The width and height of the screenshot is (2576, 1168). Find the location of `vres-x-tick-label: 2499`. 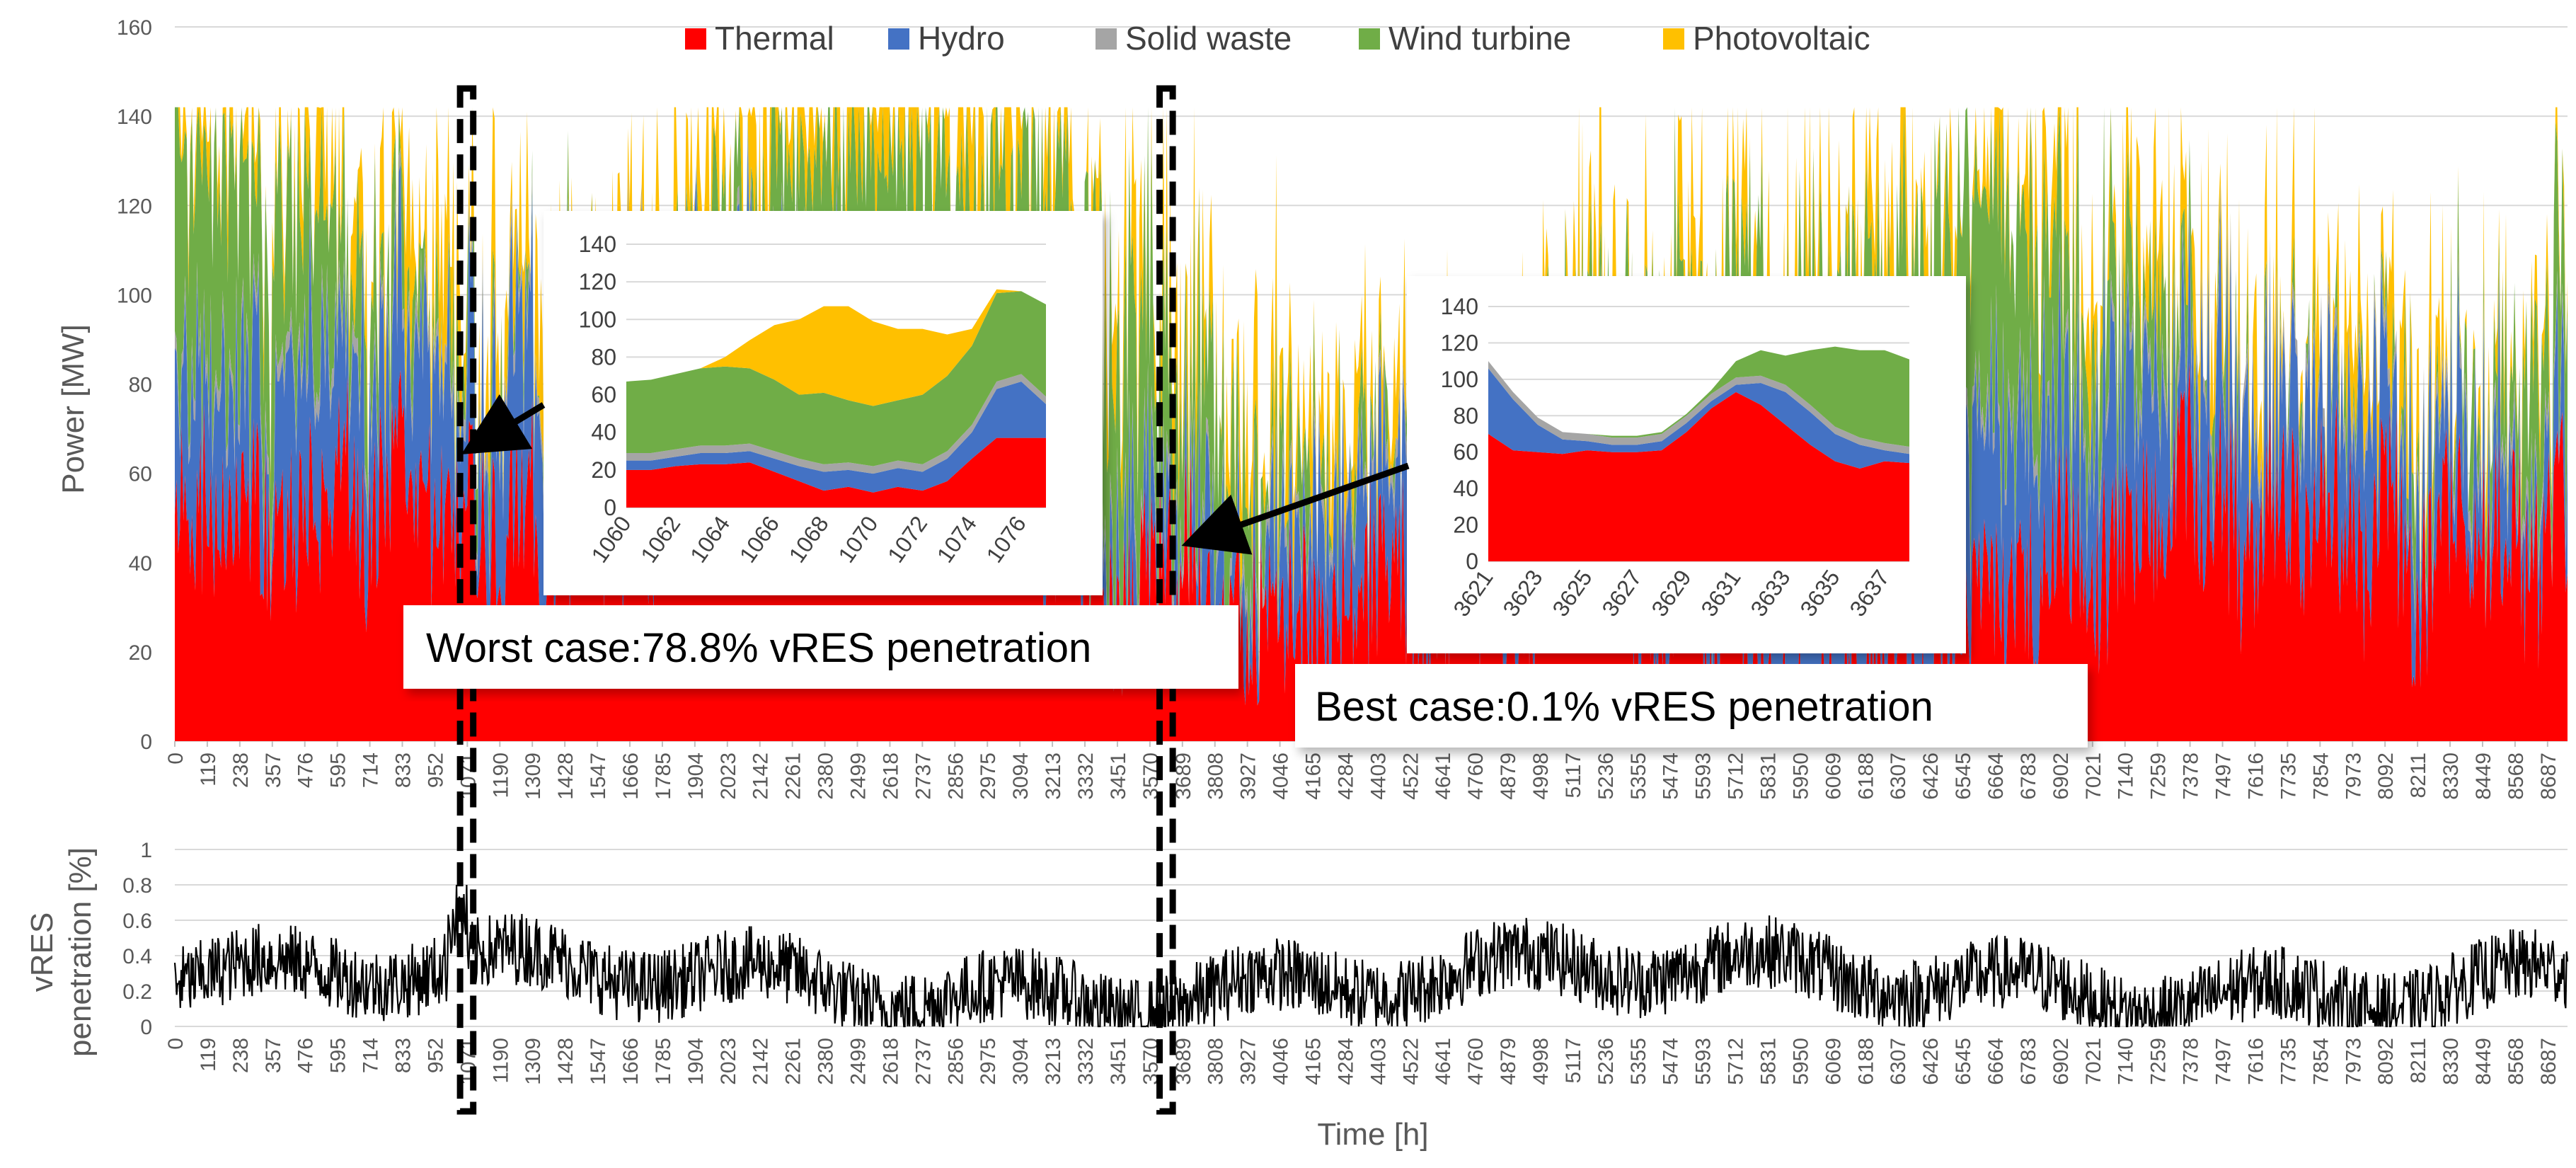

vres-x-tick-label: 2499 is located at coordinates (858, 1061).